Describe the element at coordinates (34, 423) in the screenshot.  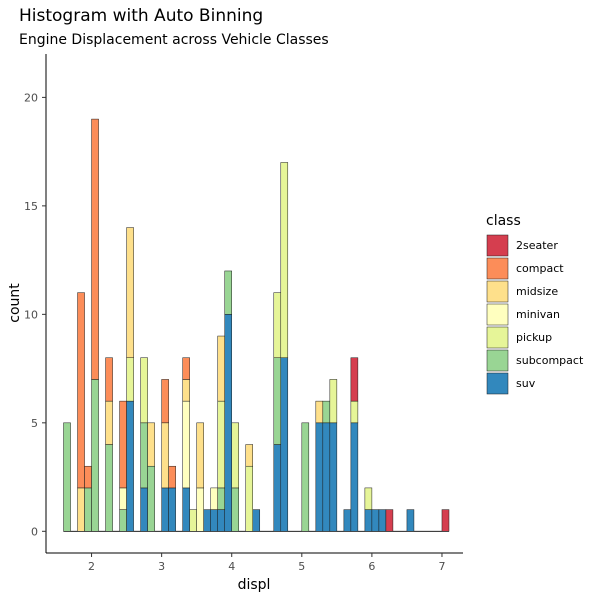
I see `y-tick-label: 5` at that location.